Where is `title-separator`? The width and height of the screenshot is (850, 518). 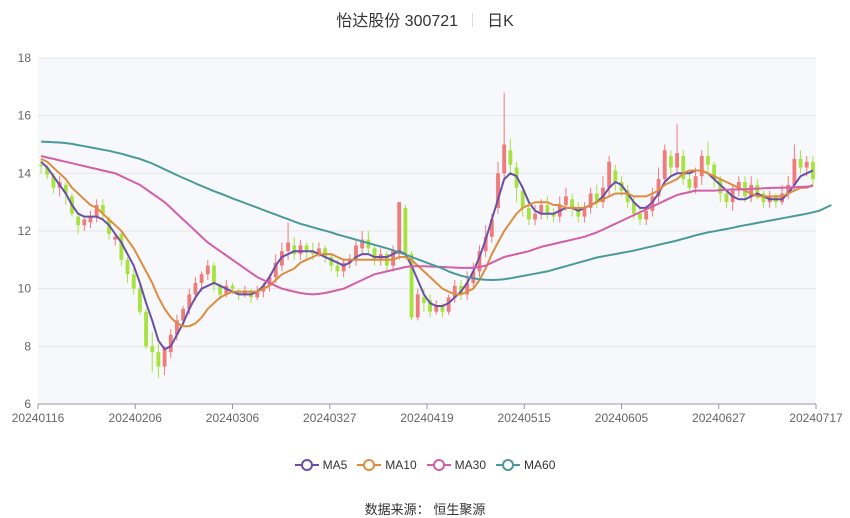
title-separator is located at coordinates (473, 20).